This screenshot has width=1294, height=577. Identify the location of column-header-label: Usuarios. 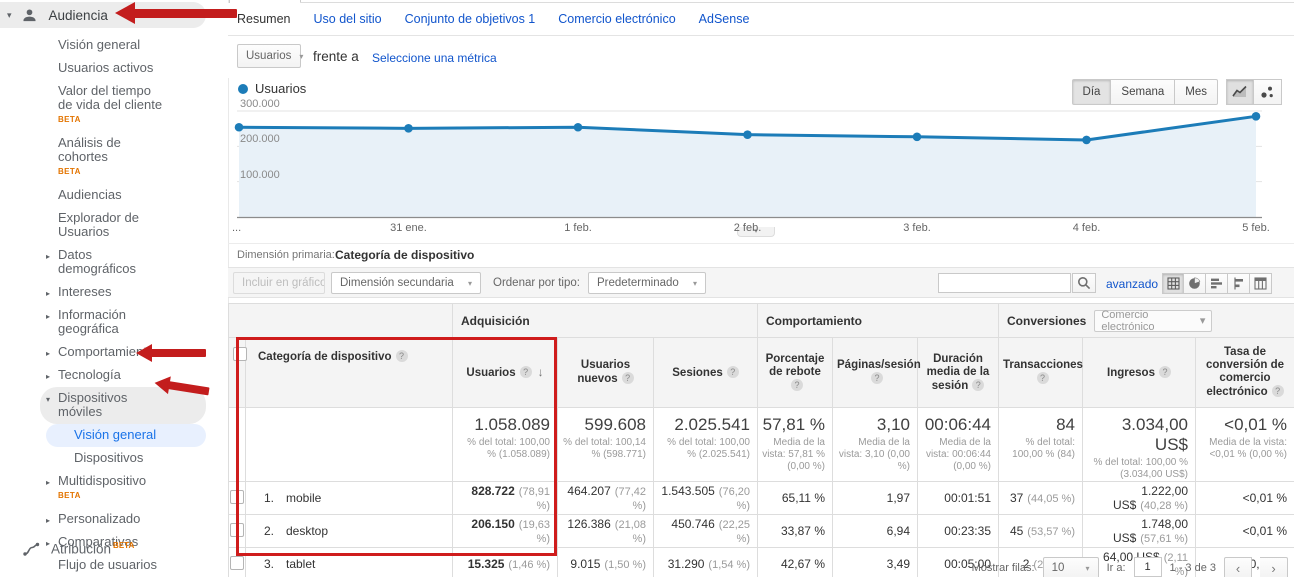
(491, 372).